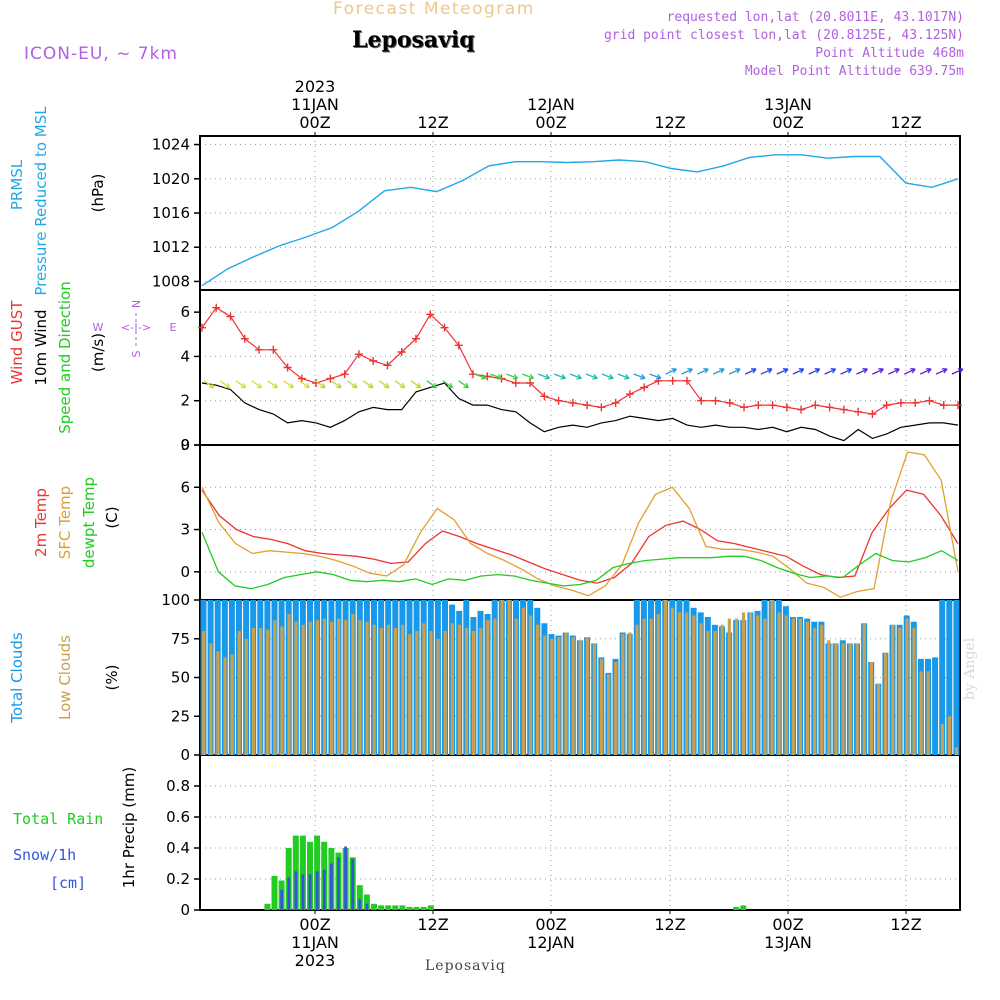 The width and height of the screenshot is (1000, 1000). What do you see at coordinates (65, 357) in the screenshot?
I see `wind-direction-label: Speed and Direction` at bounding box center [65, 357].